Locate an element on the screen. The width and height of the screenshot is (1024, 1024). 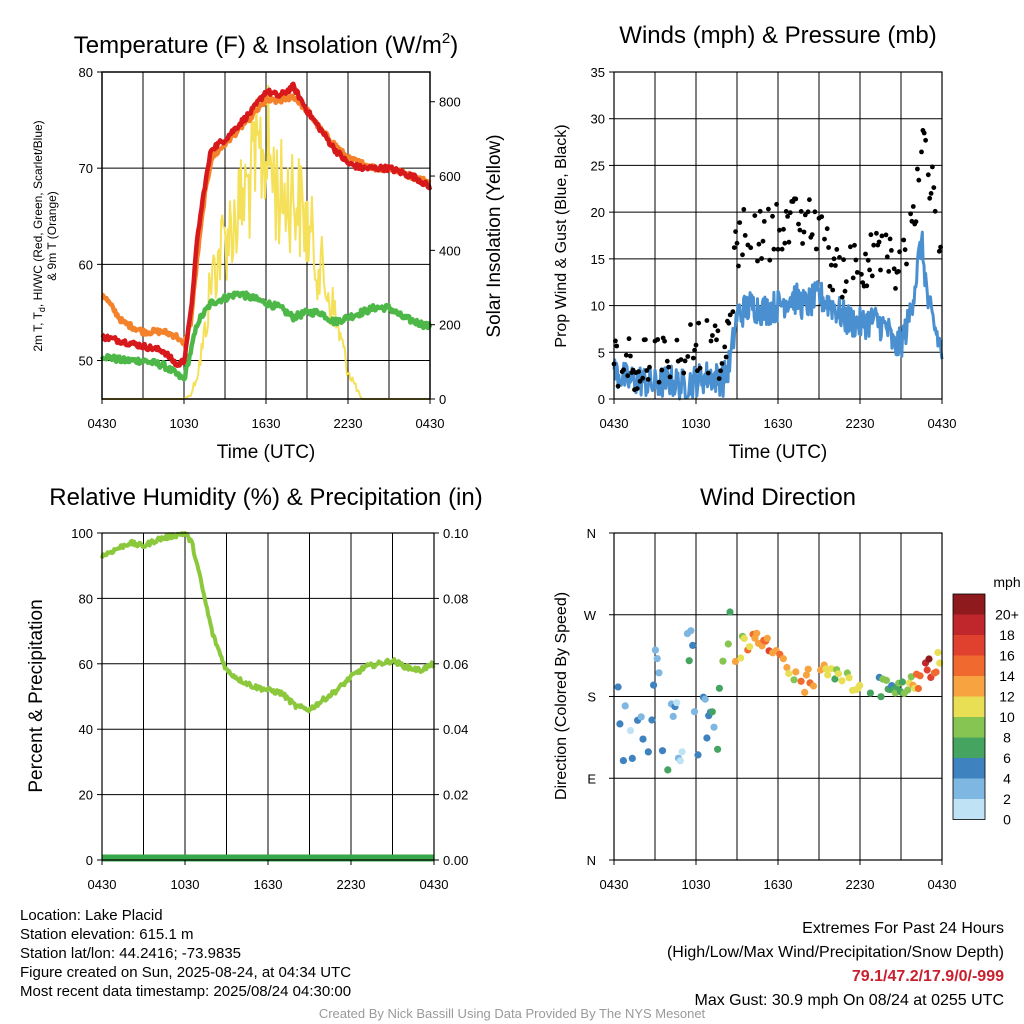
legend-frame is located at coordinates (969, 706).